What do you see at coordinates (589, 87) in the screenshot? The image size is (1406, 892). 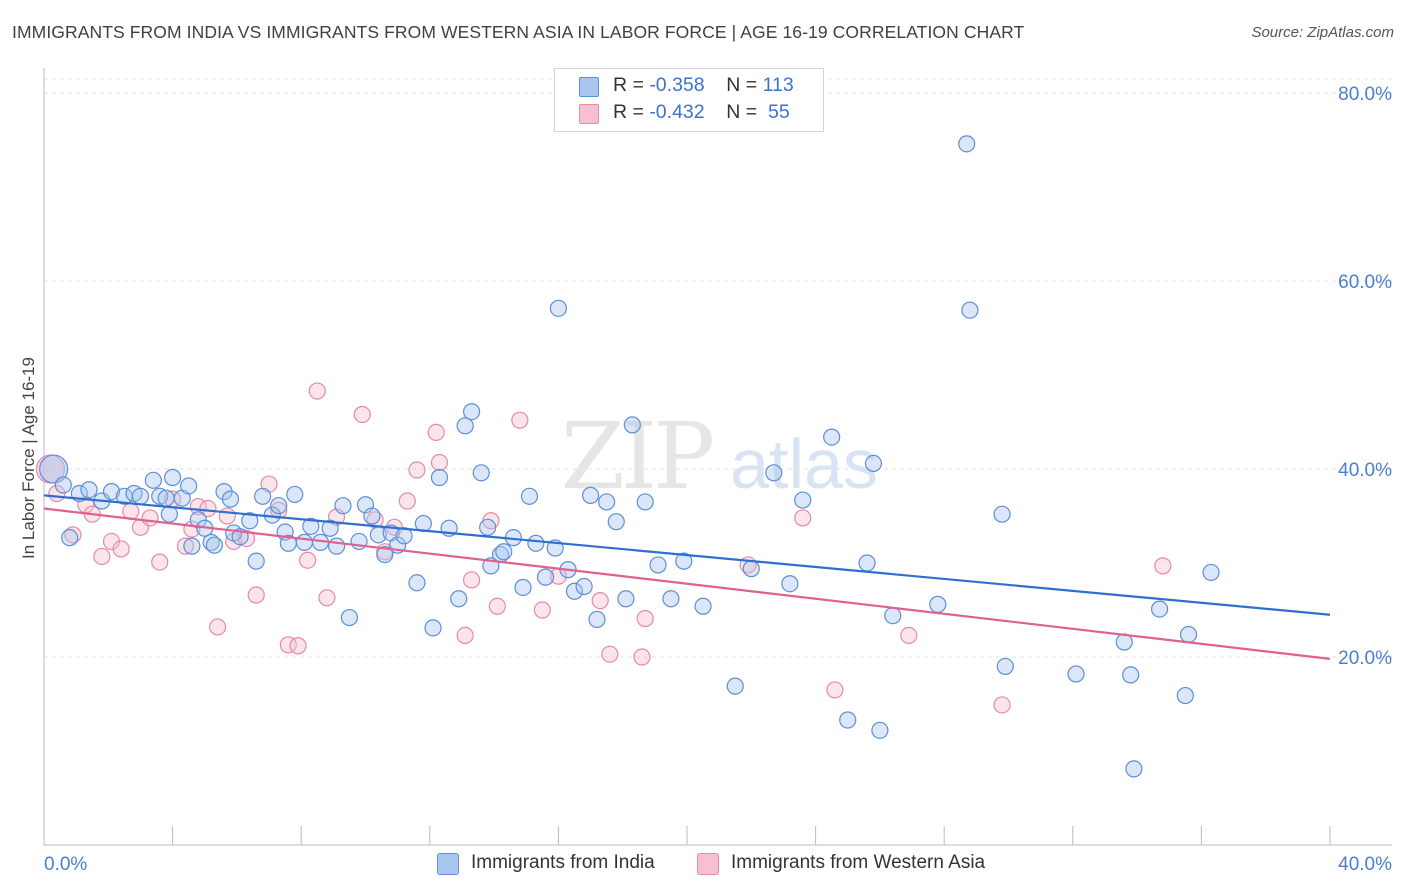 I see `india-swatch` at bounding box center [589, 87].